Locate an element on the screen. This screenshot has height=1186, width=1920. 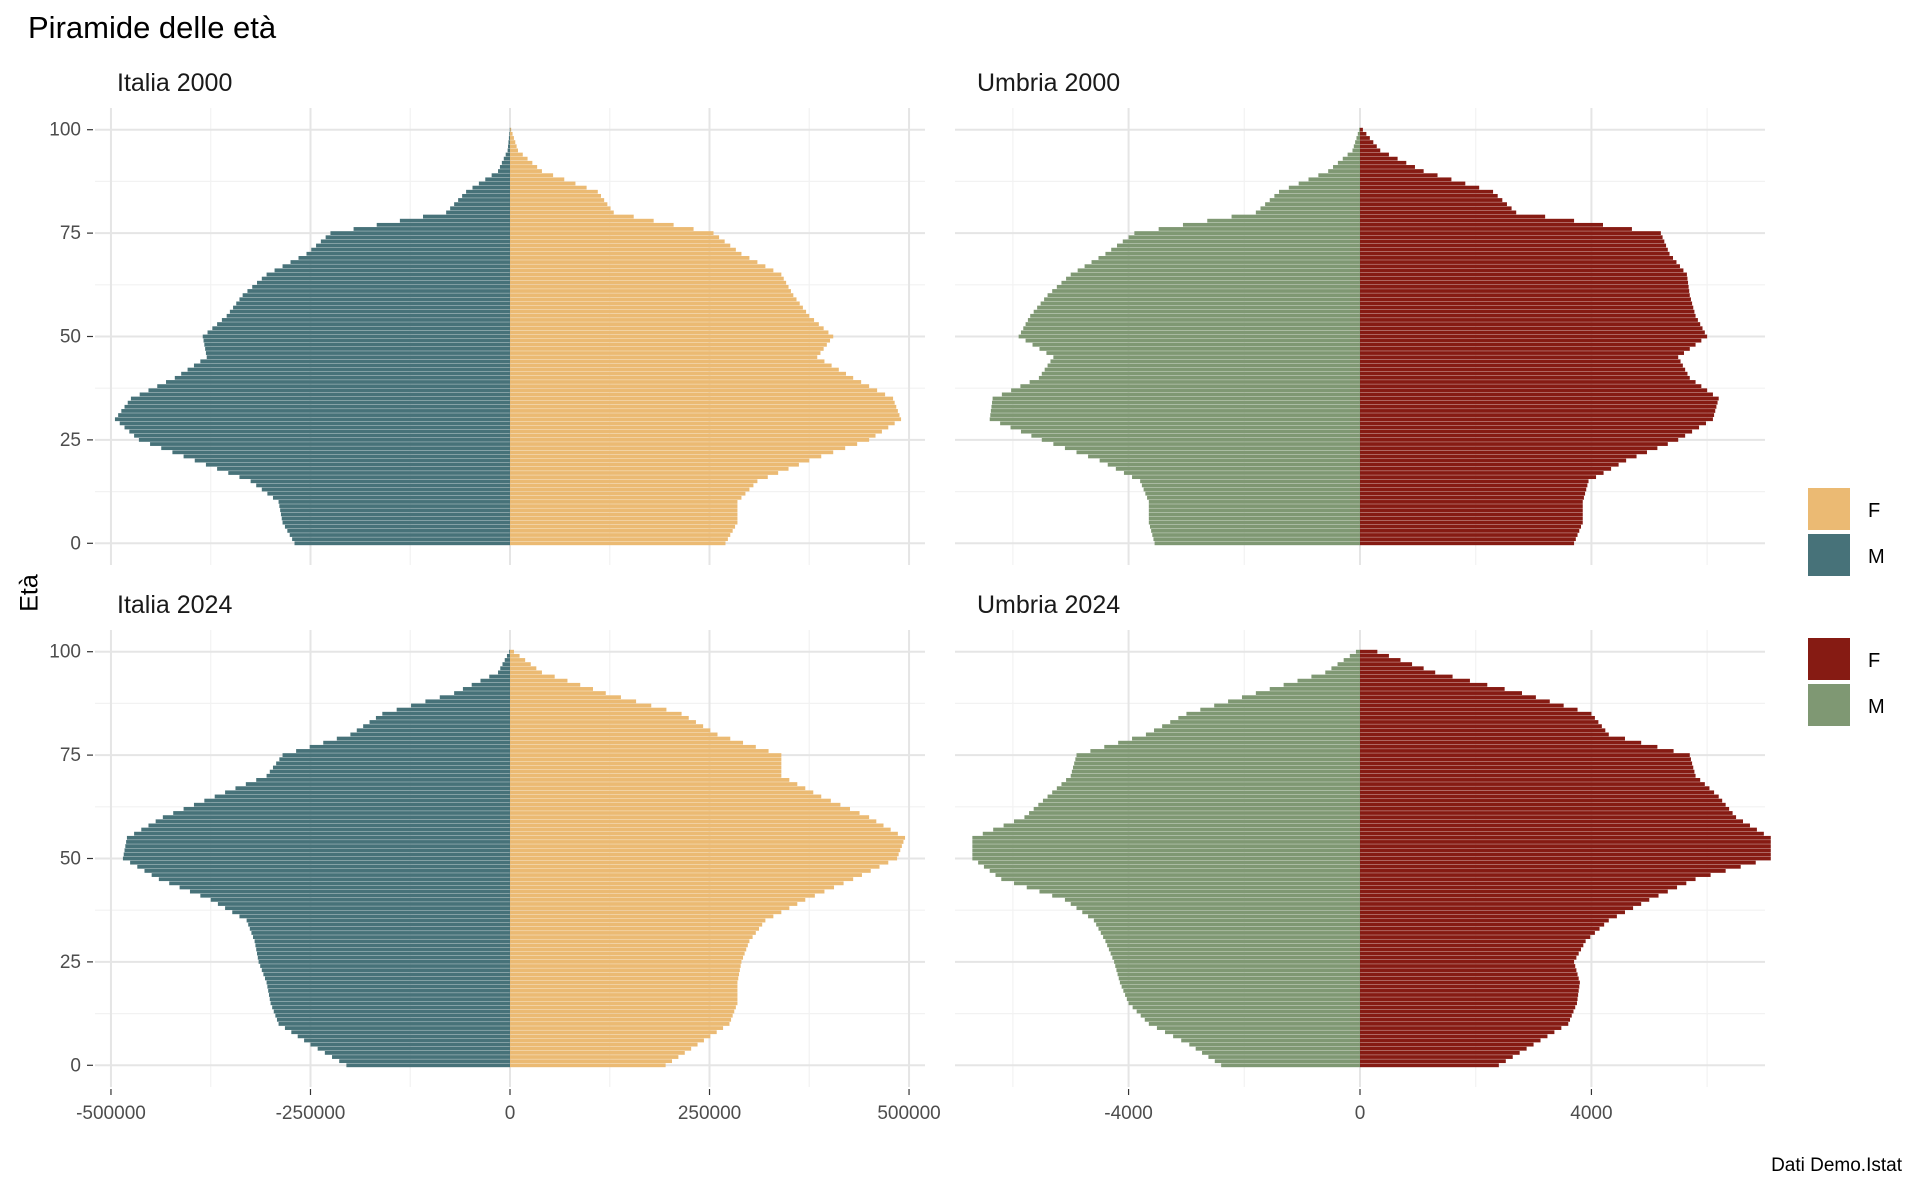
y-tick-label: 75 is located at coordinates (70, 233).